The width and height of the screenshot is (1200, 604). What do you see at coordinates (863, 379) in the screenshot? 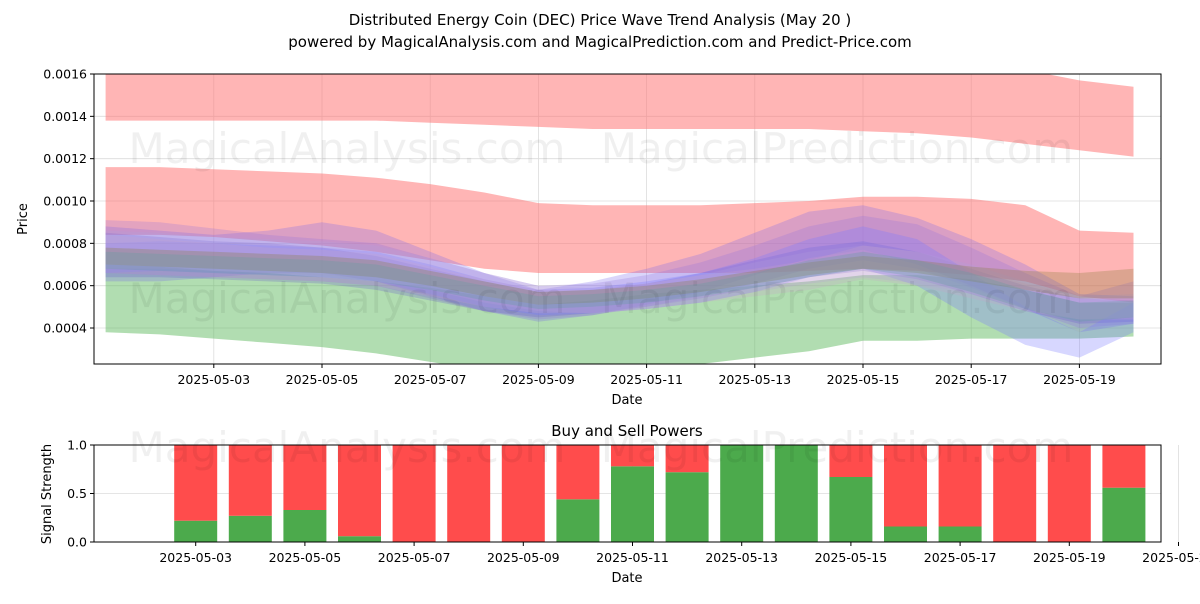
I see `price-xtick-label: 2025-05-15` at bounding box center [863, 379].